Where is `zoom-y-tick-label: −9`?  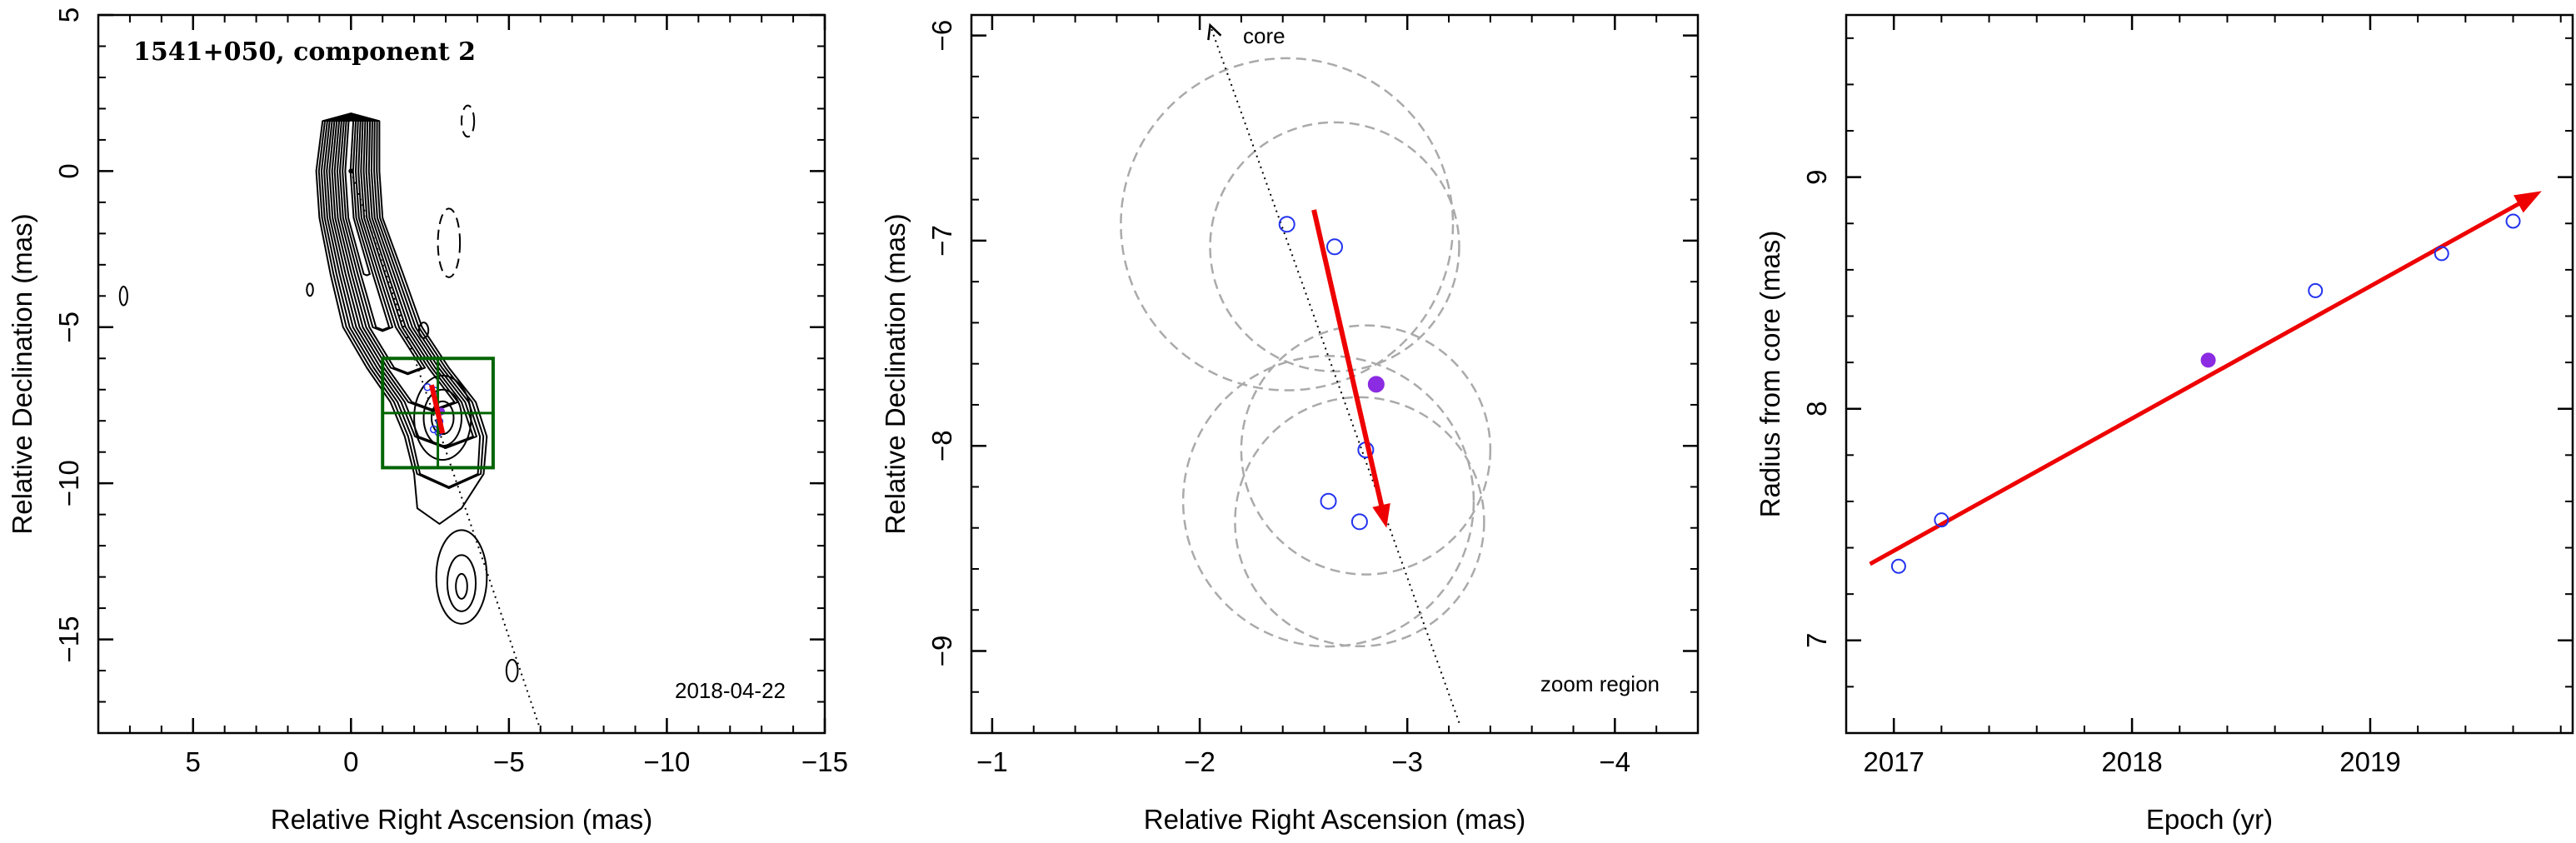
zoom-y-tick-label: −9 is located at coordinates (941, 651).